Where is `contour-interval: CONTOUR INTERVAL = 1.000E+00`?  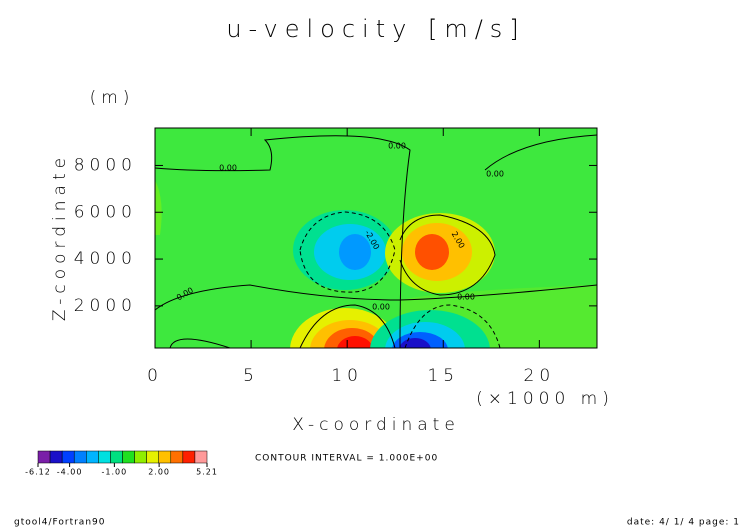 contour-interval: CONTOUR INTERVAL = 1.000E+00 is located at coordinates (346, 459).